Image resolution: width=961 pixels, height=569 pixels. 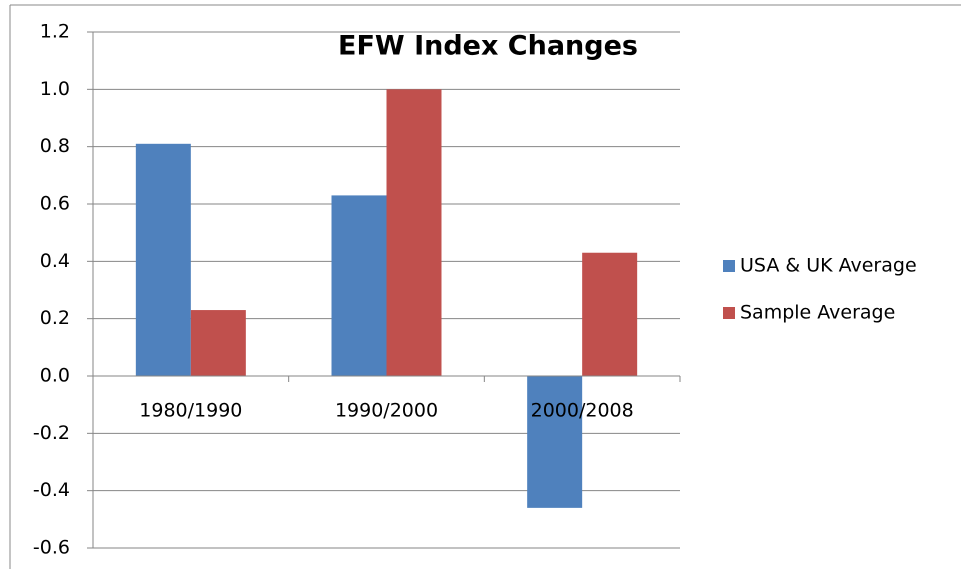 What do you see at coordinates (488, 46) in the screenshot?
I see `chart-title: EFW Index Changes` at bounding box center [488, 46].